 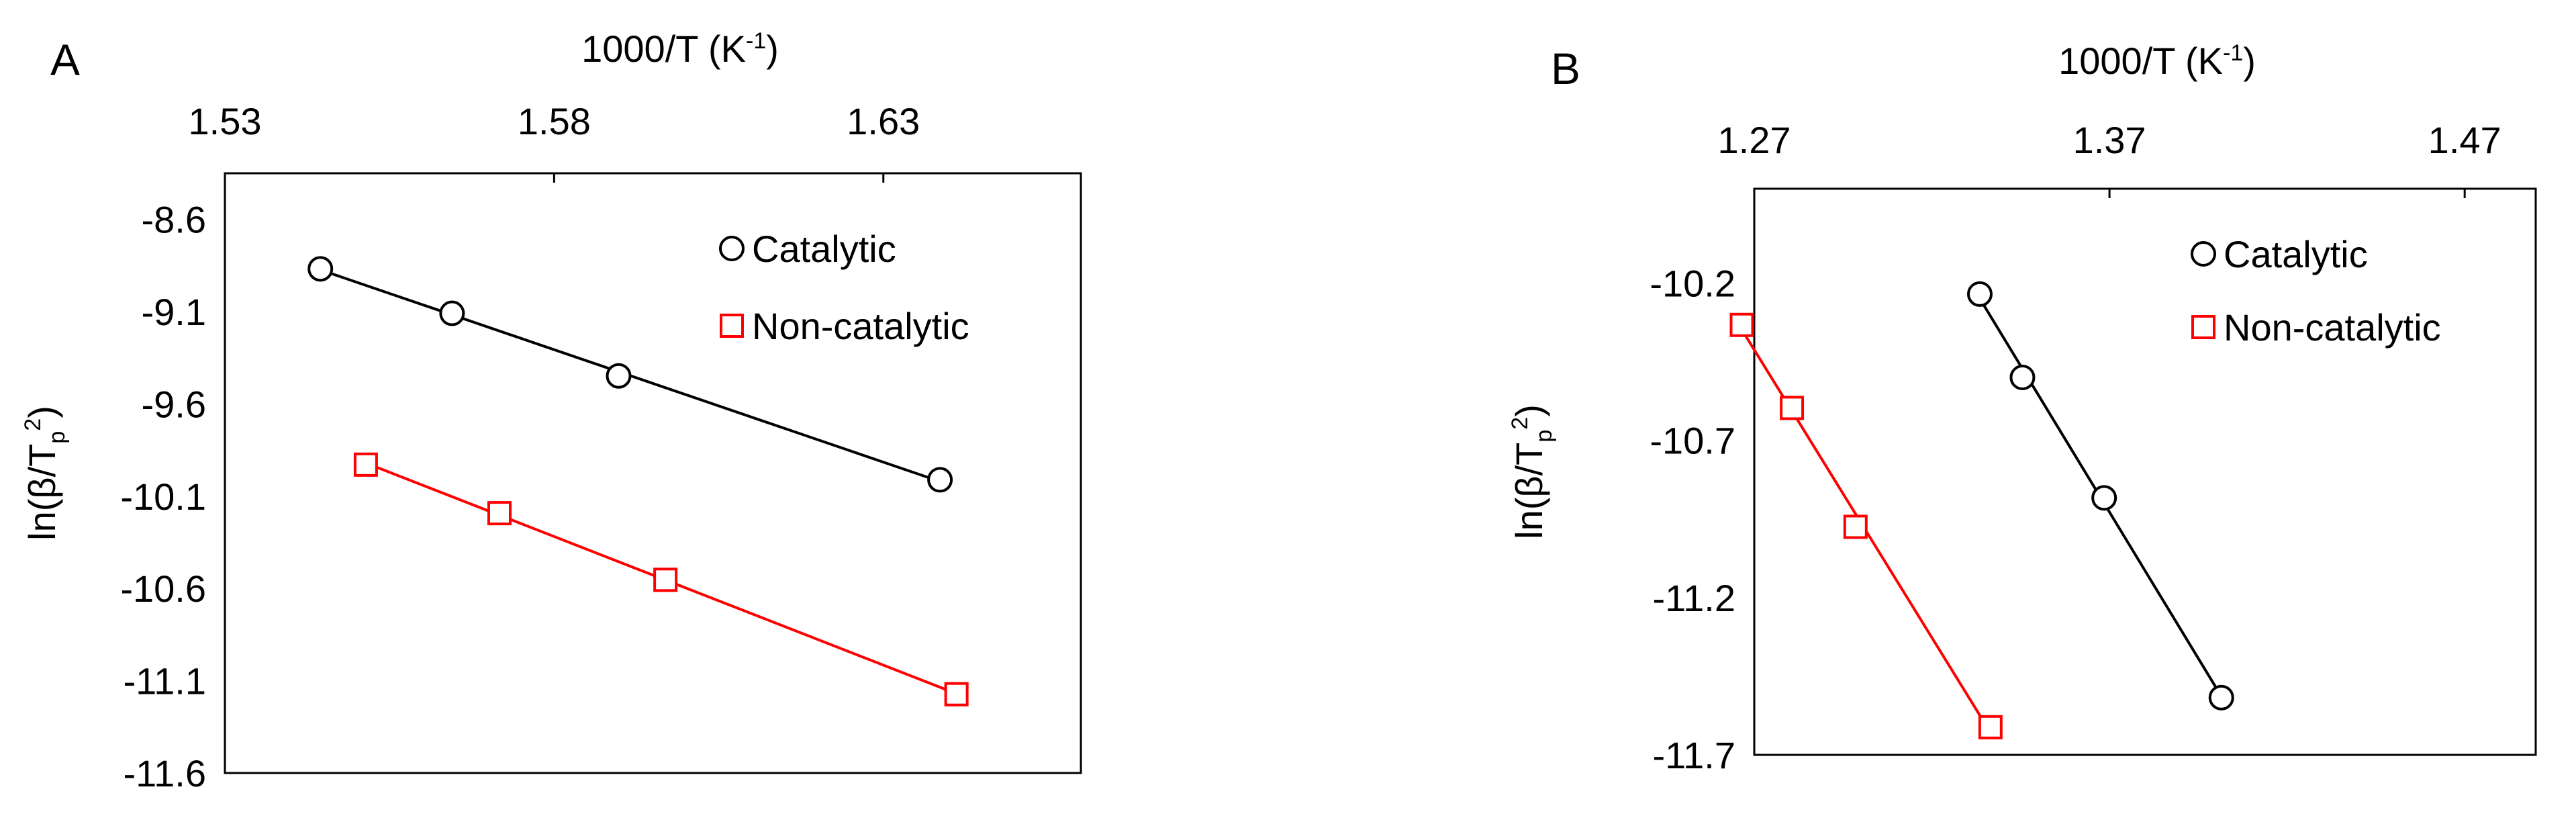 I want to click on x-tick-label: 1.63, so click(x=883, y=121).